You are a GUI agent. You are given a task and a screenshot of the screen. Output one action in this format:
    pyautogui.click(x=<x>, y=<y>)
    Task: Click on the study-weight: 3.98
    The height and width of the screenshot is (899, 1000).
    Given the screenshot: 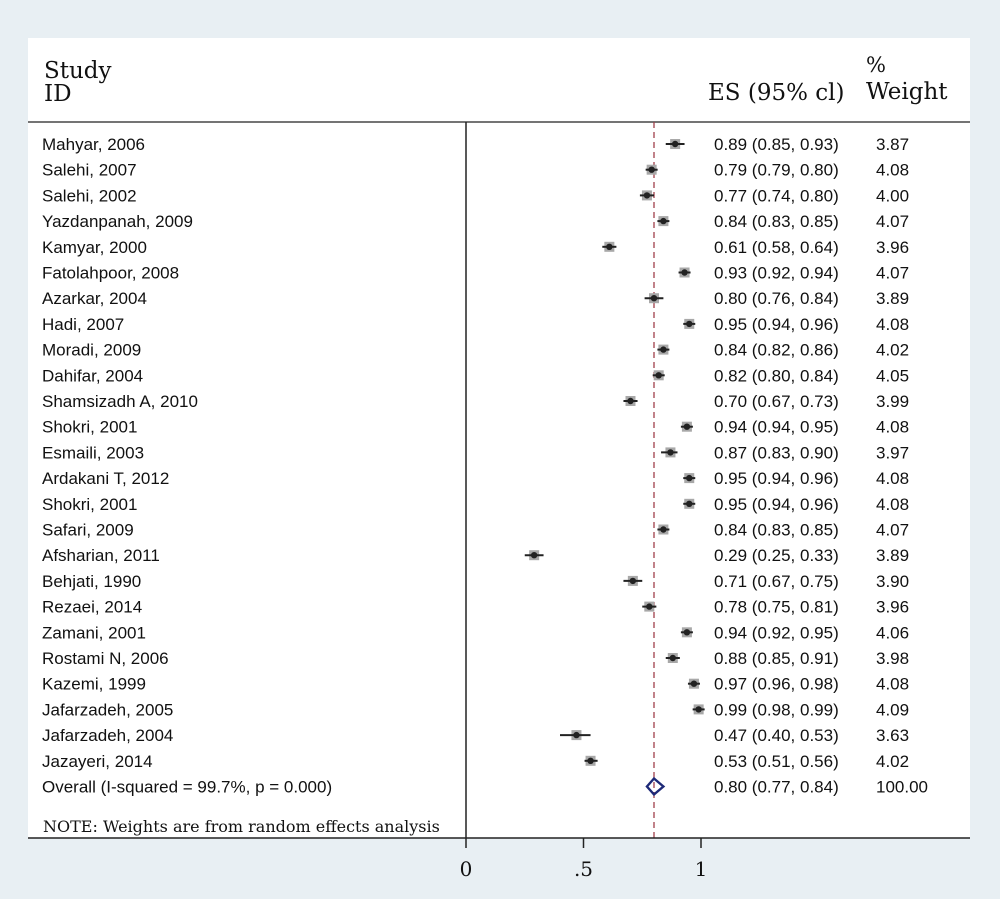 What is the action you would take?
    pyautogui.click(x=892, y=658)
    